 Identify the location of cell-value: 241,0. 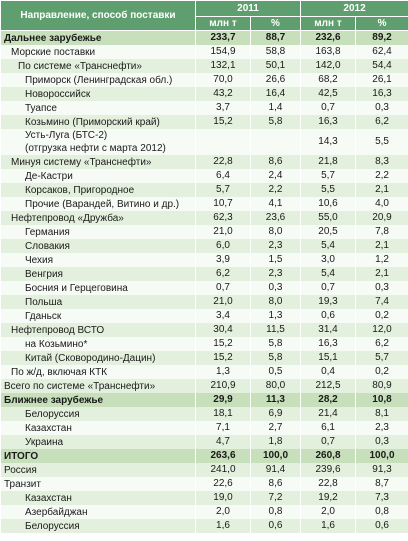
(223, 470).